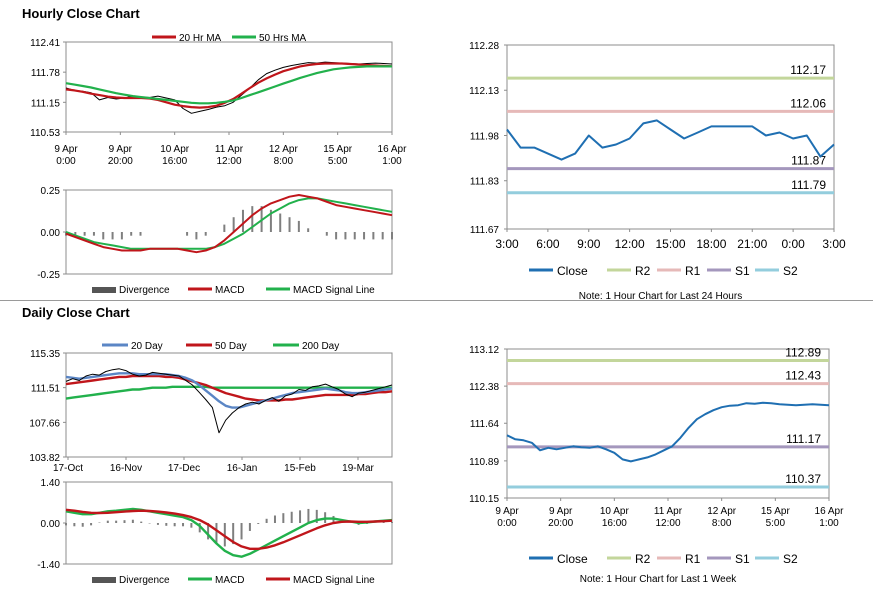  I want to click on daily-section-title: Daily Close Chart, so click(76, 312).